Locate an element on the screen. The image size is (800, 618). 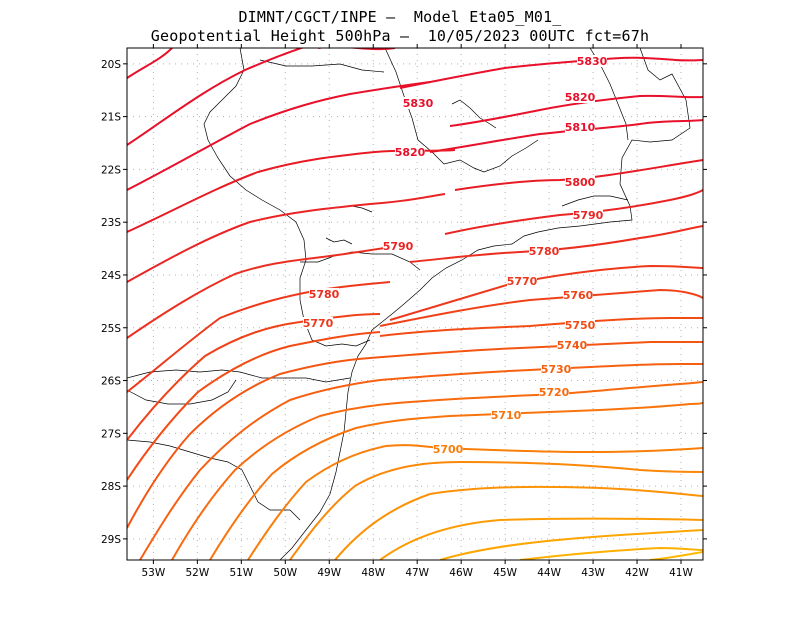
lon-label: 41W is located at coordinates (681, 573).